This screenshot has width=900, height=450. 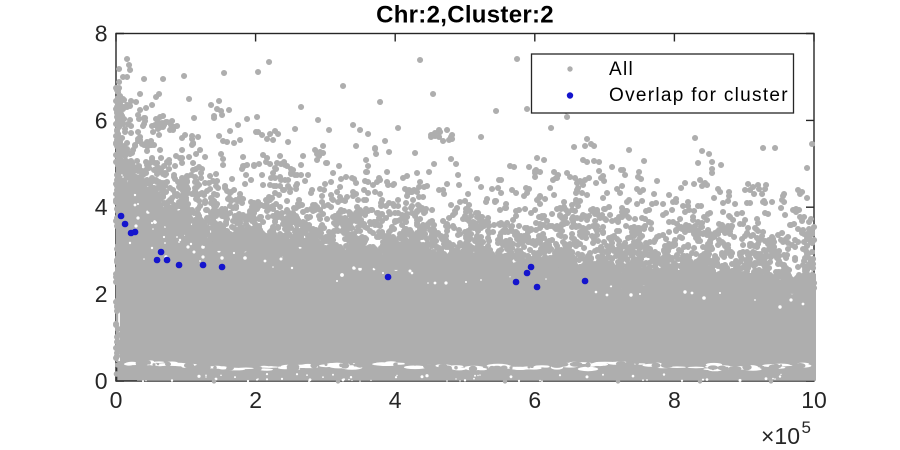 What do you see at coordinates (780, 436) in the screenshot?
I see `svg-text: ×10` at bounding box center [780, 436].